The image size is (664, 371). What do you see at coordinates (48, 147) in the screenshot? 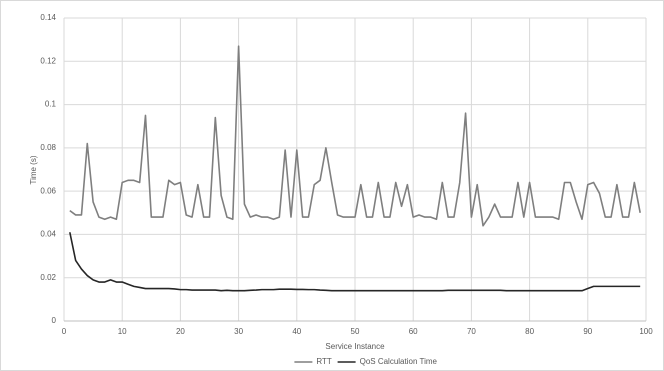
I see `y-tick-label: 0.08` at bounding box center [48, 147].